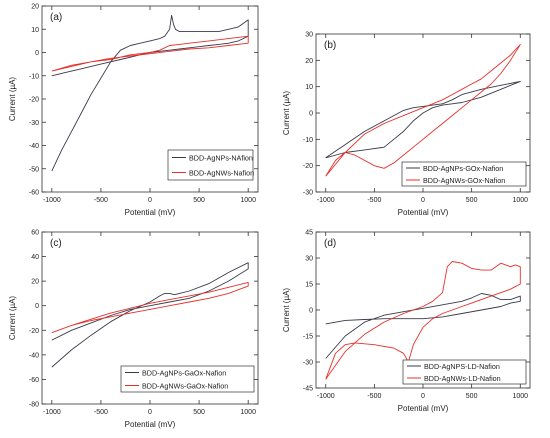  I want to click on legend-entry: BDD-AgNPs-GOx-Nafion, so click(463, 168).